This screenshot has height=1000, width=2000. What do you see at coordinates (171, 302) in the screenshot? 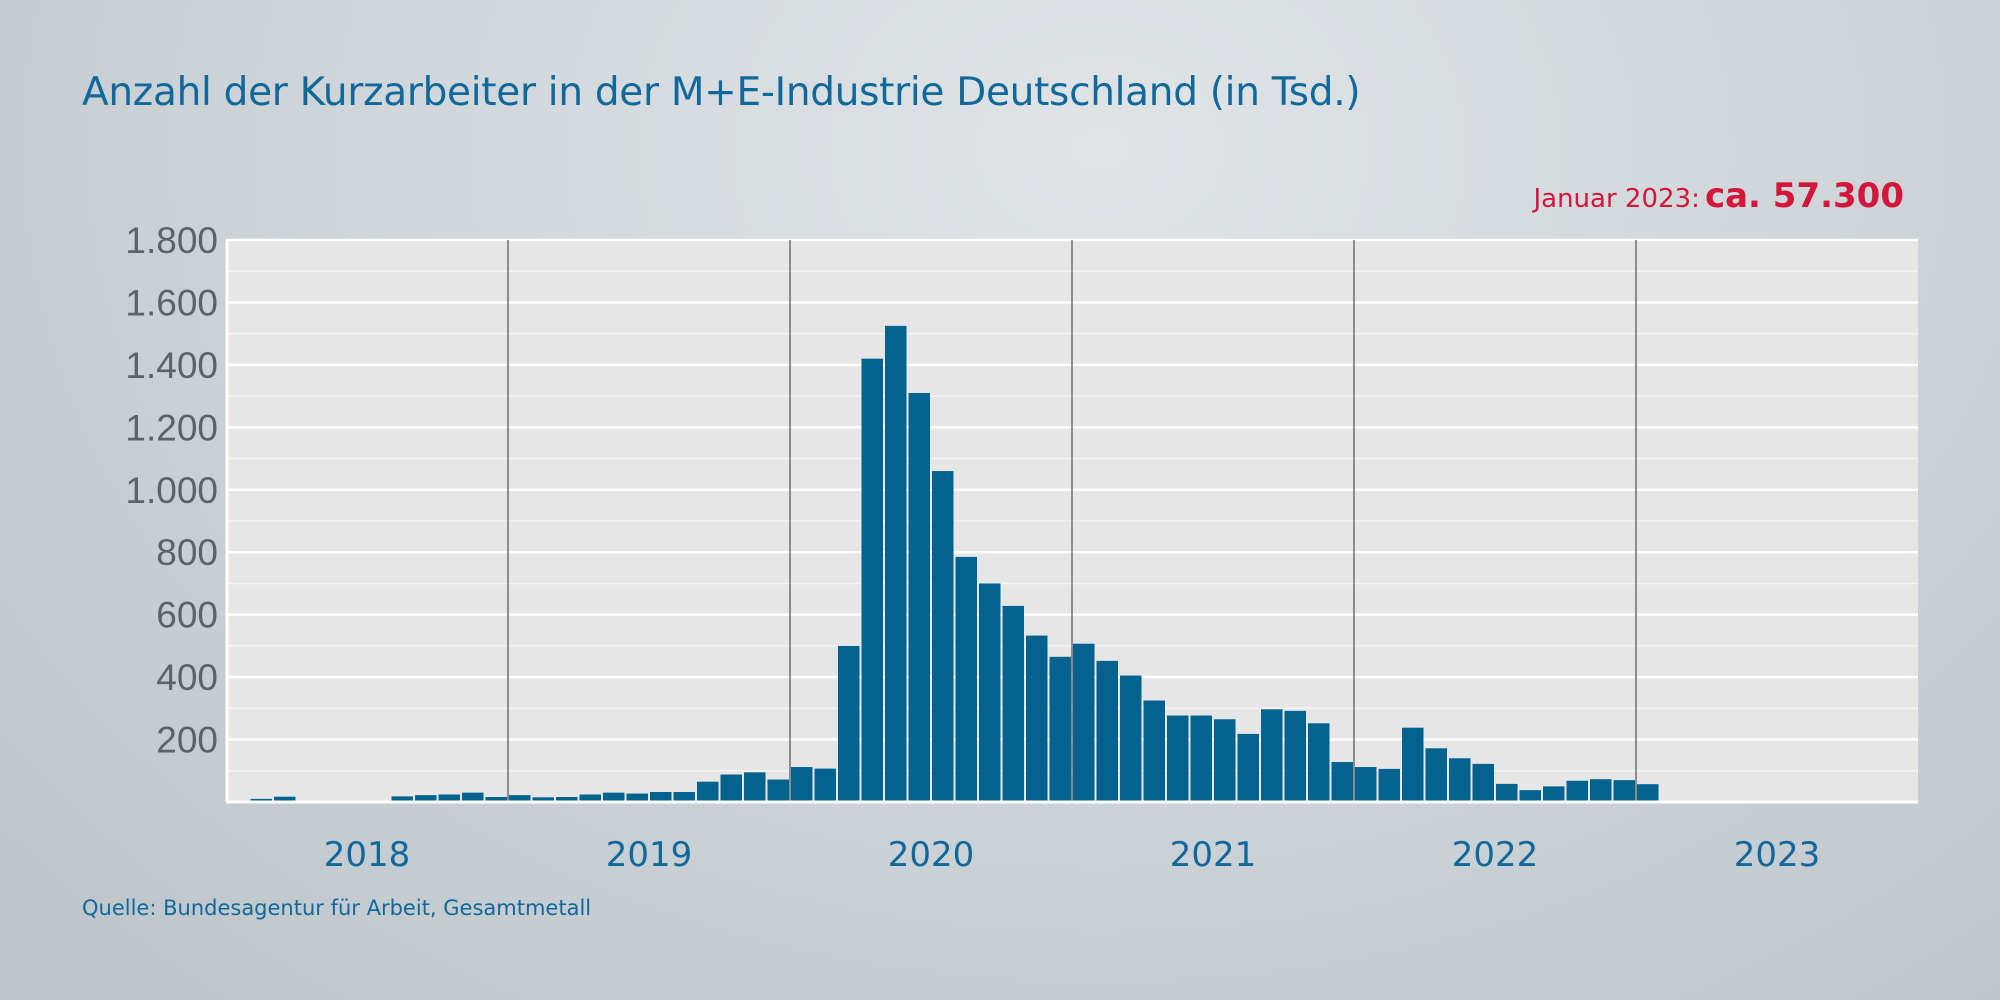
I see `y-tick-label: 1.600` at bounding box center [171, 302].